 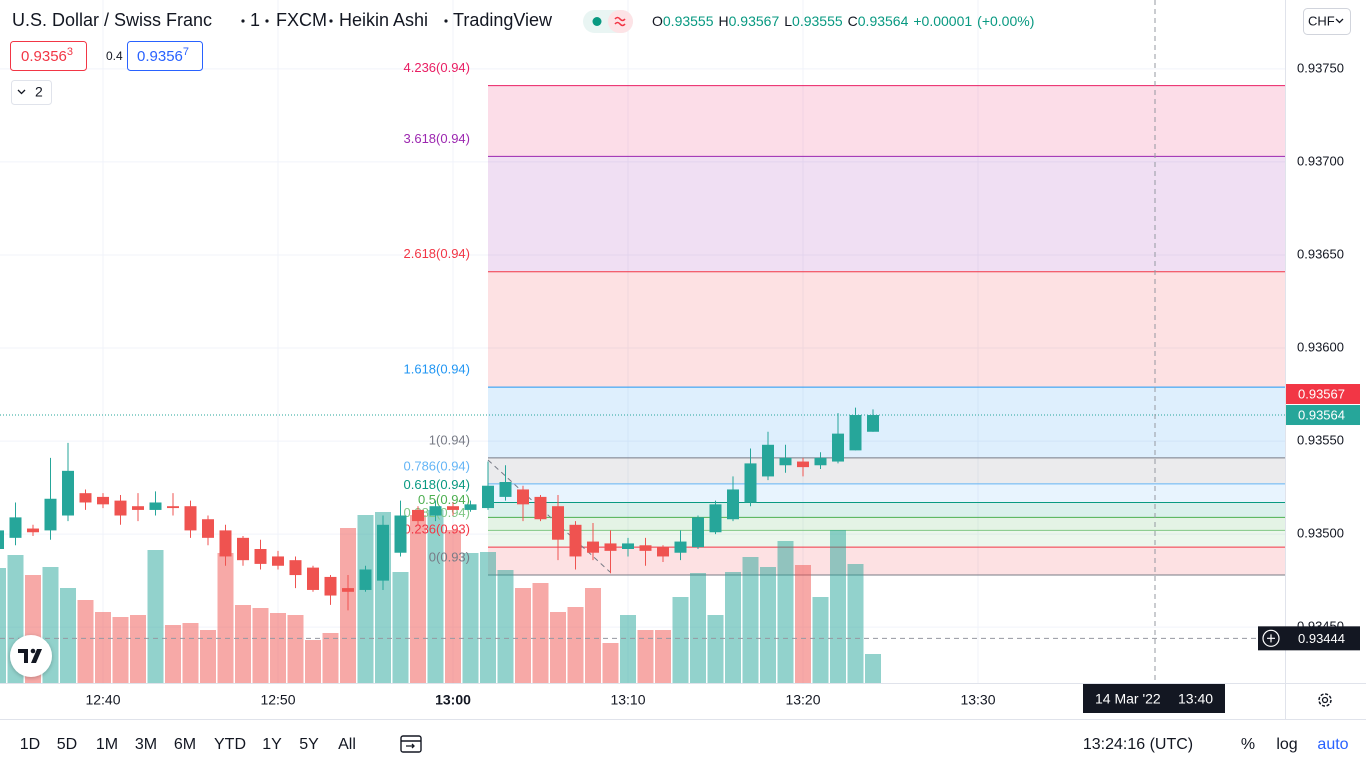 I want to click on x-tick-label: 13:10, so click(x=627, y=700).